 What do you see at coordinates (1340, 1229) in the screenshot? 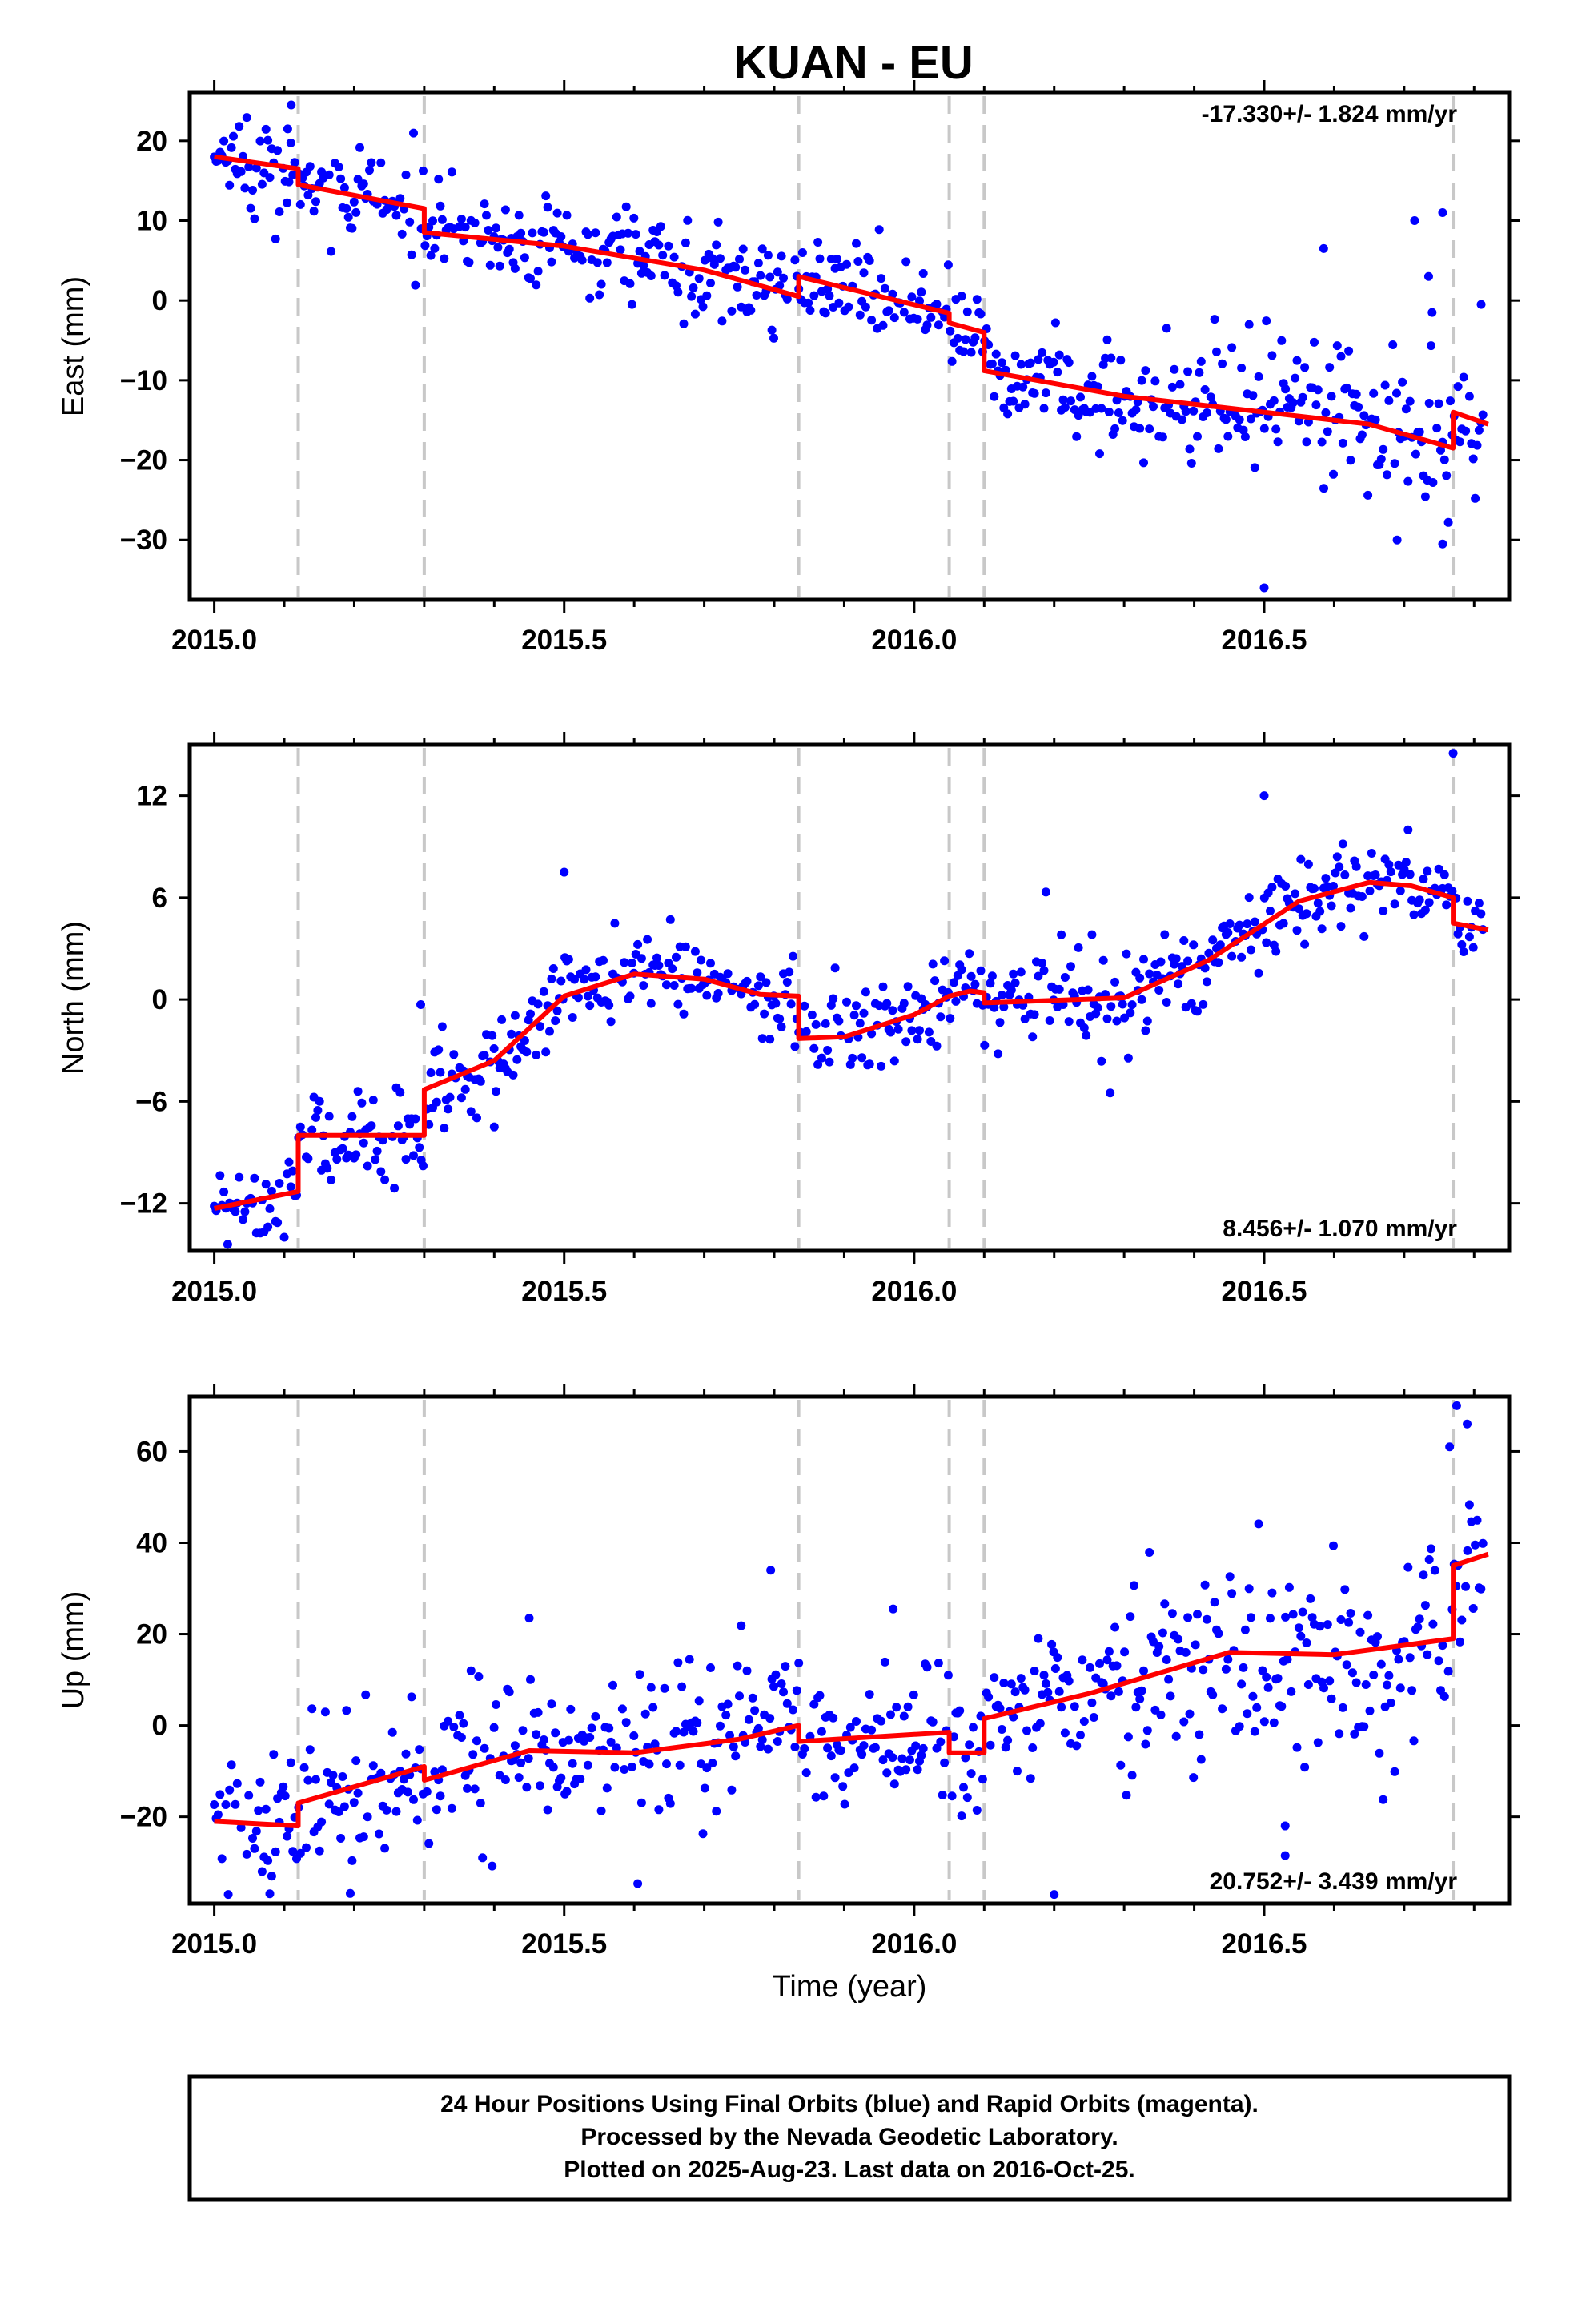
I see `north-rate-label: 8.456+/- 1.070 mm/yr` at bounding box center [1340, 1229].